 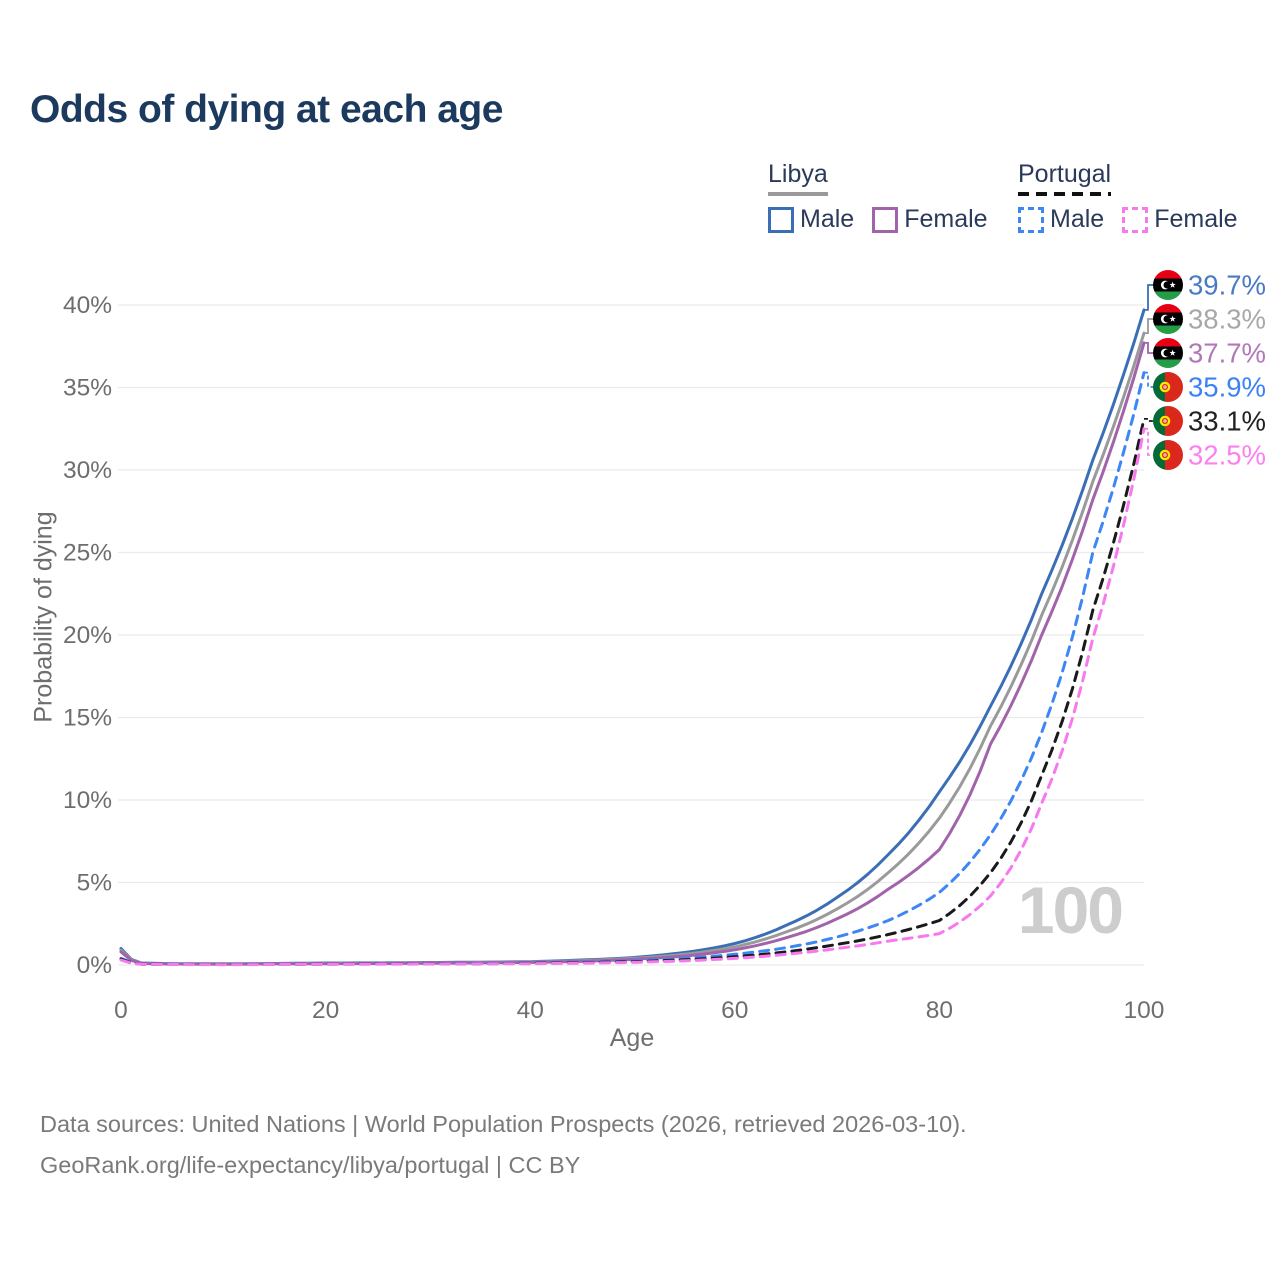 What do you see at coordinates (87, 305) in the screenshot?
I see `y-tick-label: 40%` at bounding box center [87, 305].